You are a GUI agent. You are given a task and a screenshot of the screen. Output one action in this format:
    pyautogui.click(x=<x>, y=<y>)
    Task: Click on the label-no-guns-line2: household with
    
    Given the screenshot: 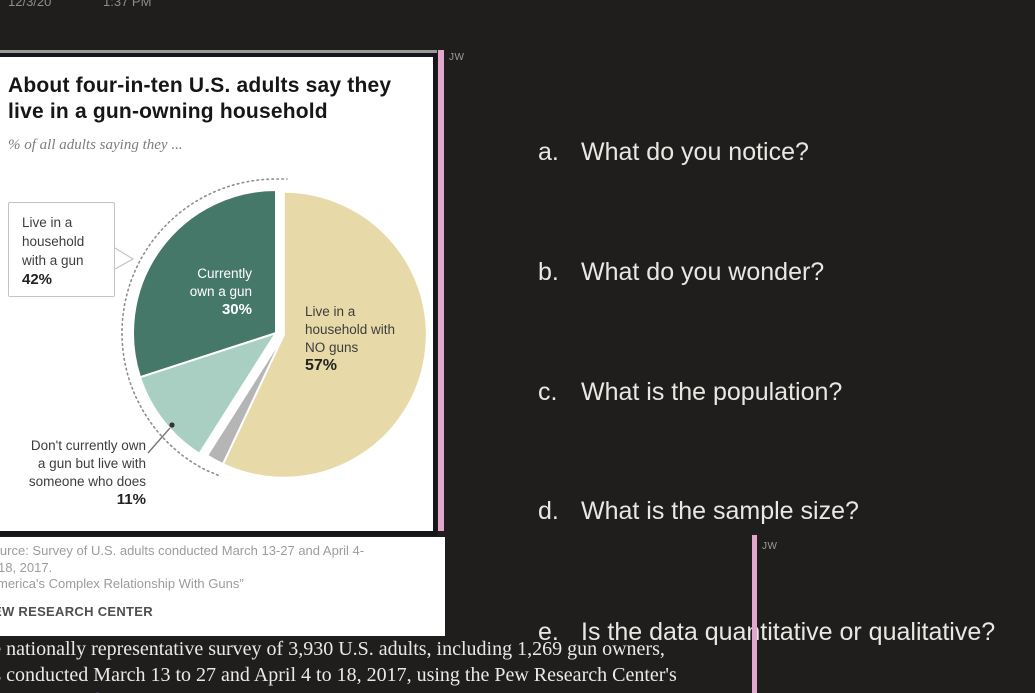 What is the action you would take?
    pyautogui.click(x=350, y=329)
    